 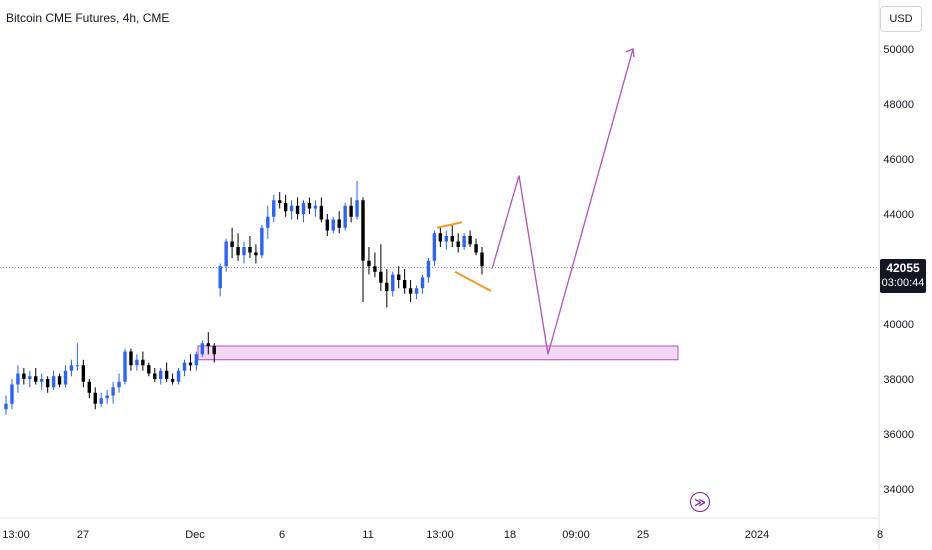 What do you see at coordinates (510, 535) in the screenshot?
I see `x-tick-label: 18` at bounding box center [510, 535].